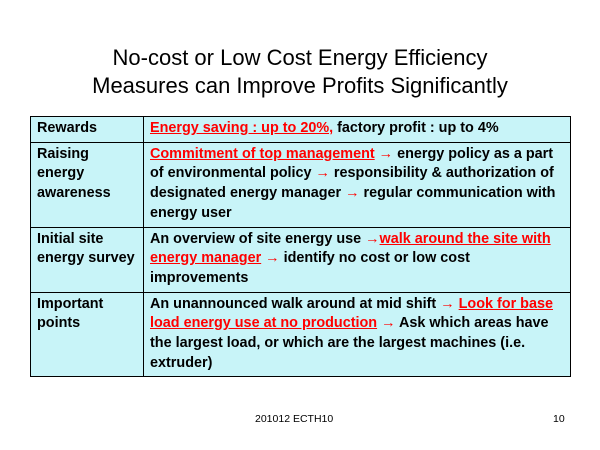 The width and height of the screenshot is (600, 450). I want to click on row-label: Rewards, so click(87, 129).